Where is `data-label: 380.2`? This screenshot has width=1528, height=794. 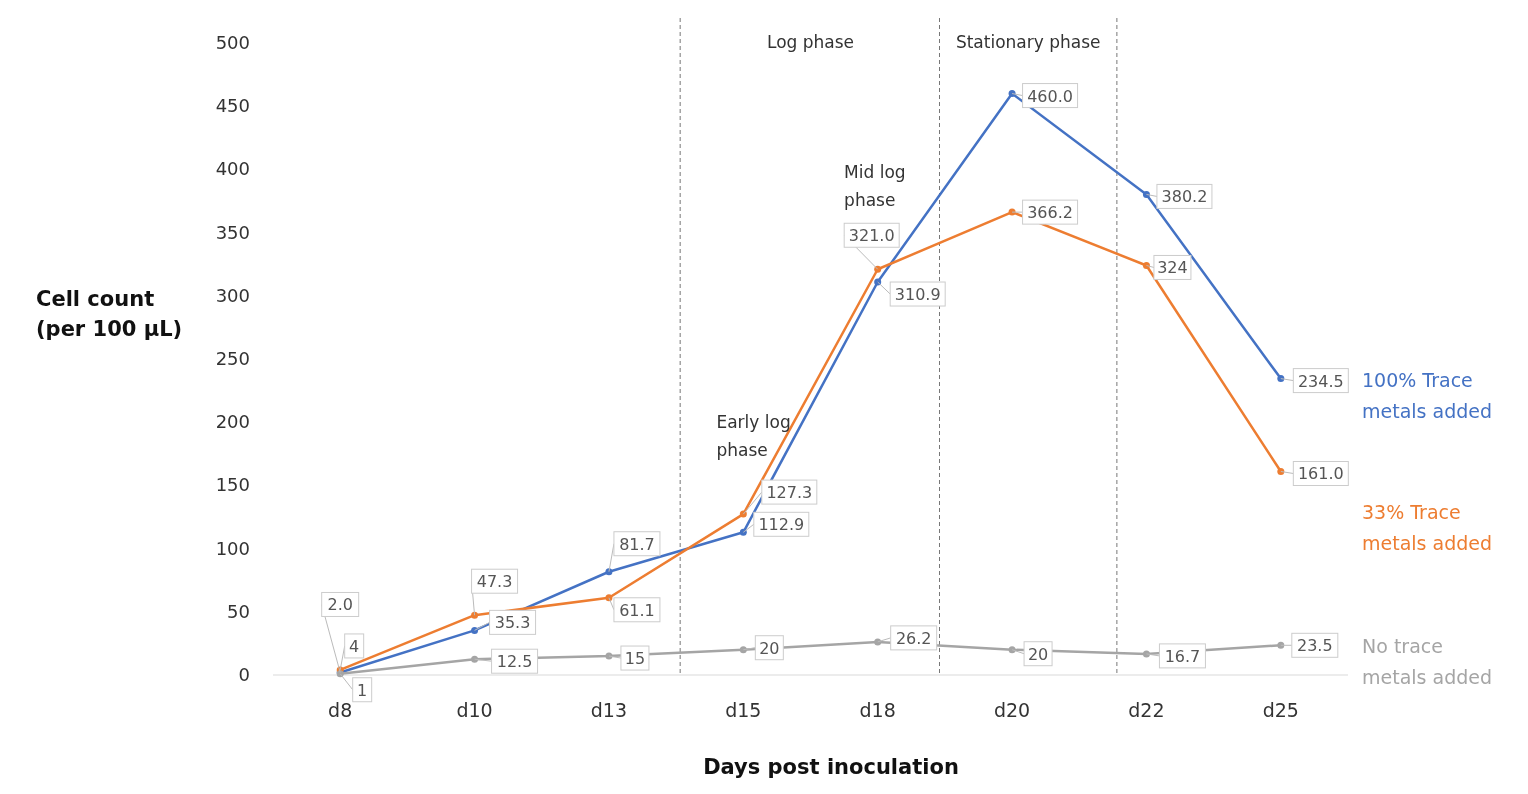
data-label: 380.2 is located at coordinates (1184, 197).